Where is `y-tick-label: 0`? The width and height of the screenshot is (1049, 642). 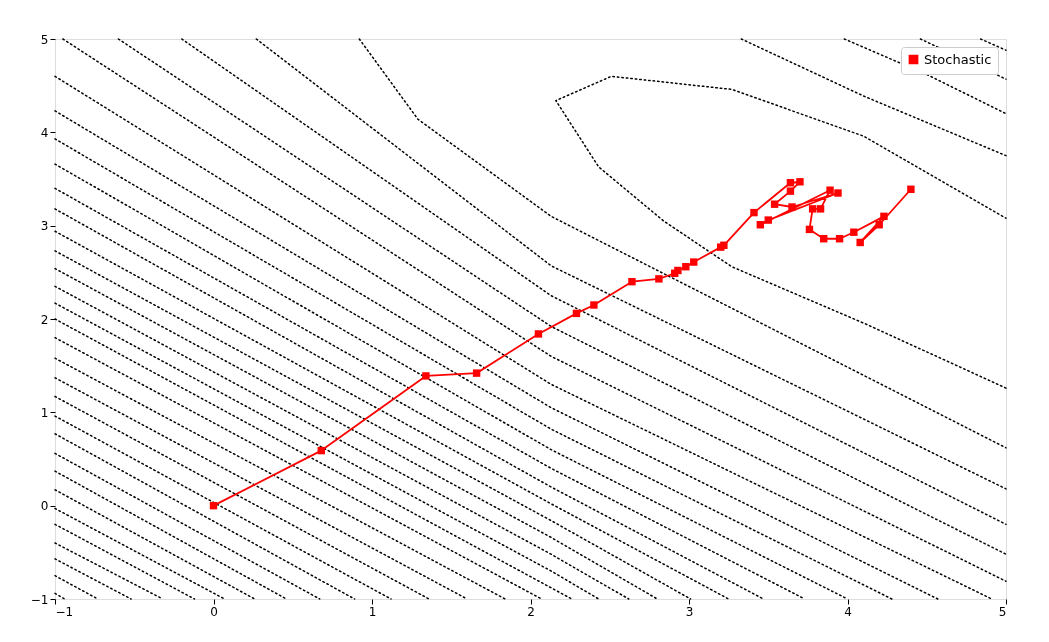 y-tick-label: 0 is located at coordinates (44, 506).